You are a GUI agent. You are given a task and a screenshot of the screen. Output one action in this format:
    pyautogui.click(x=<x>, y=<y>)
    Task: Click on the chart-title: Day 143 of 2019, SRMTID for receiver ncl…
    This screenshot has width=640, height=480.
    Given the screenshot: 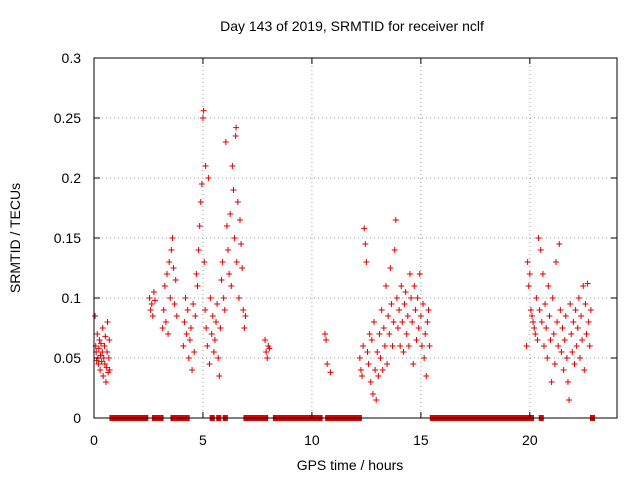 What is the action you would take?
    pyautogui.click(x=352, y=26)
    